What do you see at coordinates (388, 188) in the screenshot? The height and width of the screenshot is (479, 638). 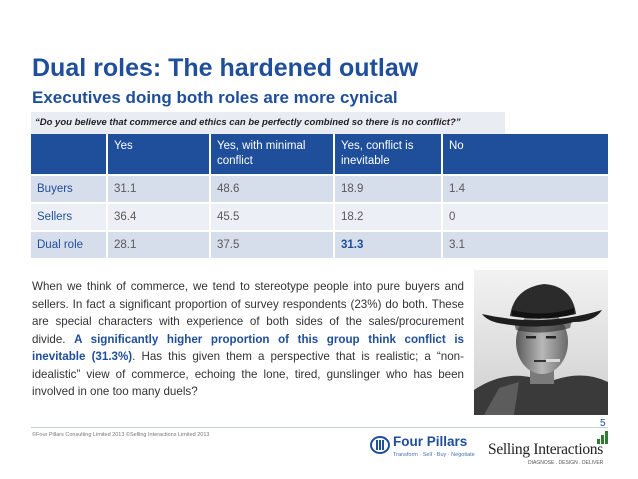 I see `table-cell: 18.9` at bounding box center [388, 188].